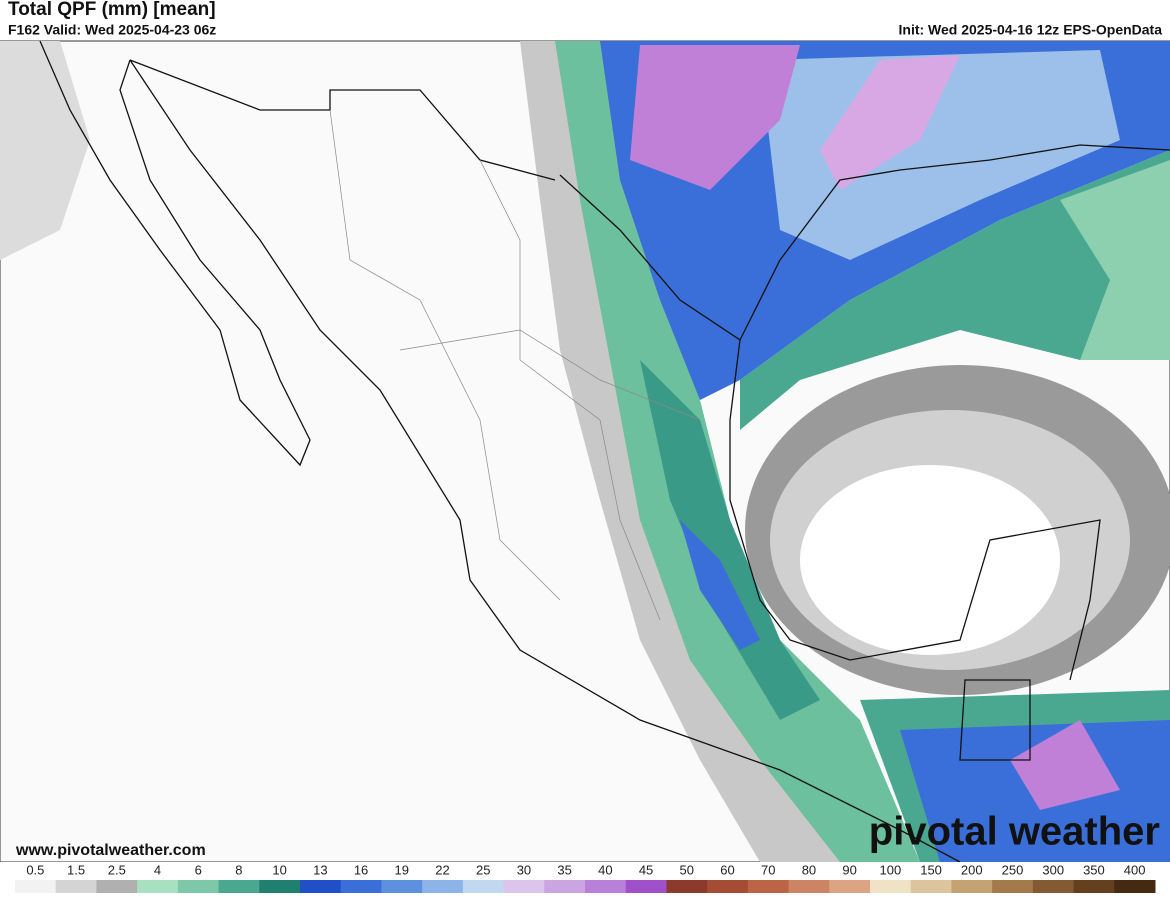  I want to click on colorbar-label: 35, so click(564, 869).